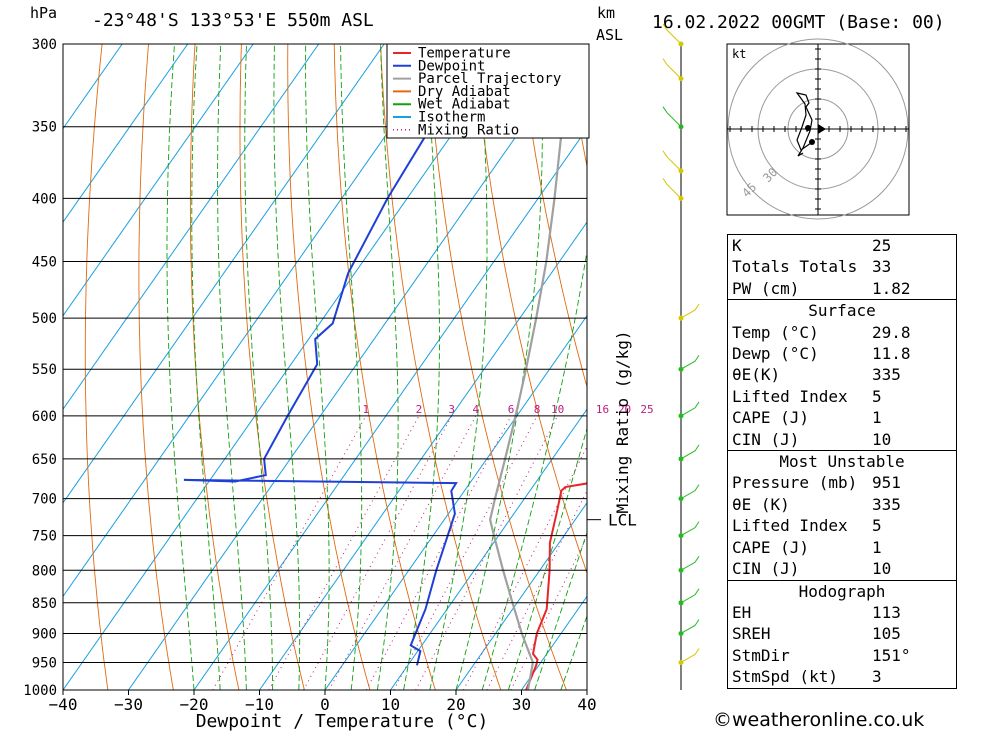 This screenshot has width=1000, height=733. What do you see at coordinates (646, 409) in the screenshot?
I see `mixing-ratio-label: 25` at bounding box center [646, 409].